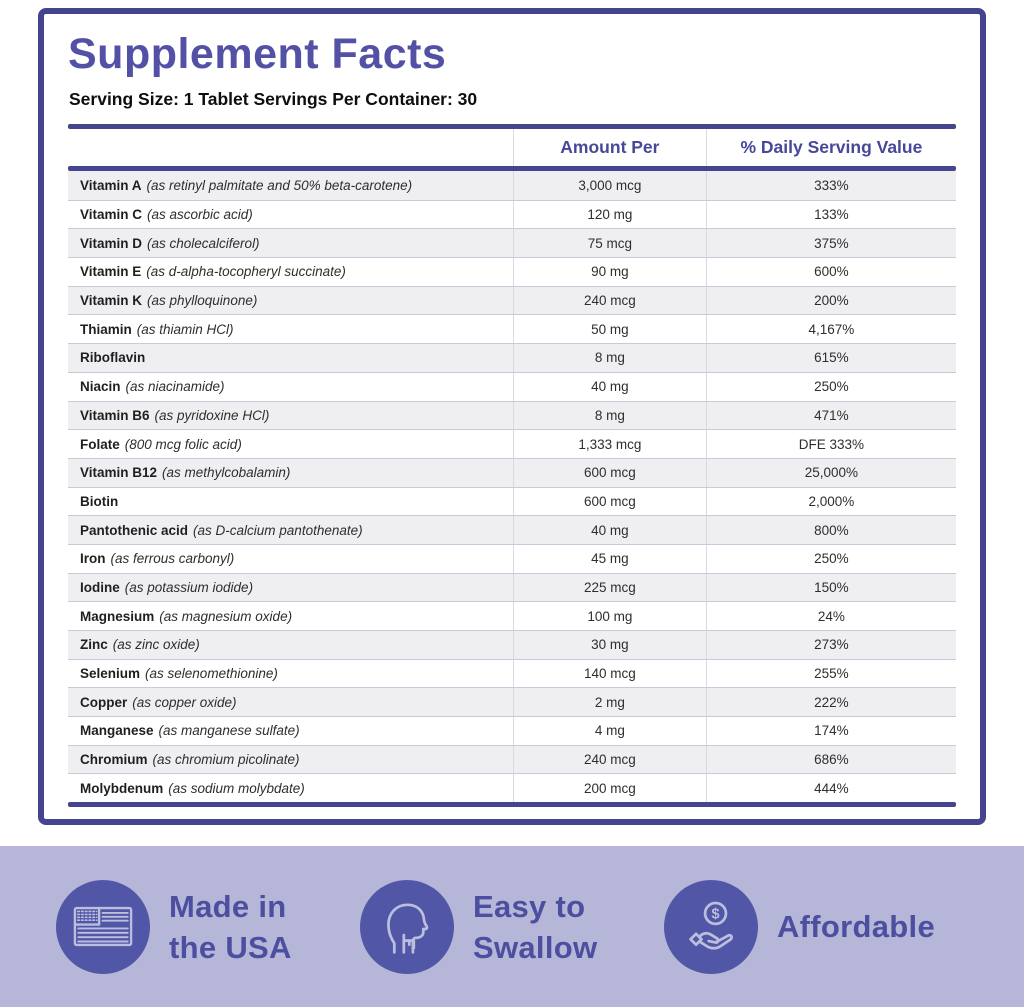  Describe the element at coordinates (830, 415) in the screenshot. I see `daily-value-cell: 471%` at that location.